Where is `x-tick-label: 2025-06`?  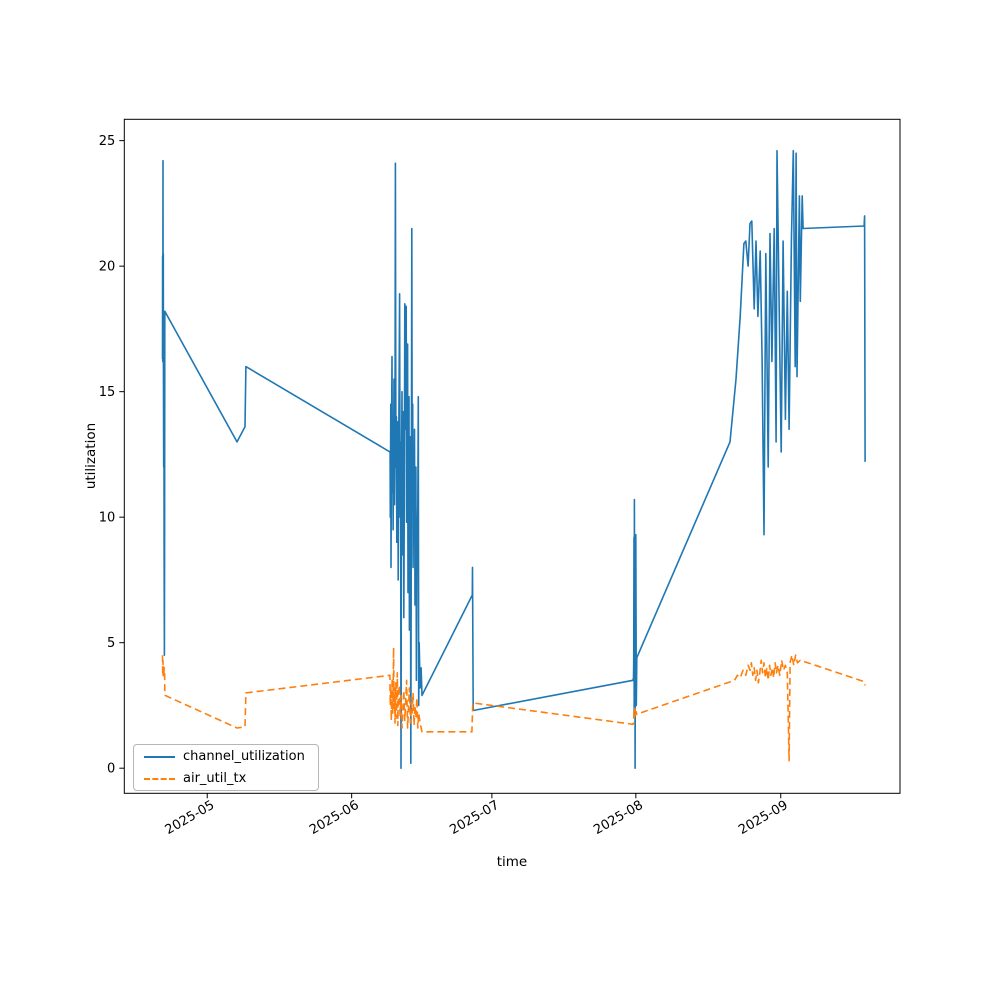
x-tick-label: 2025-06 is located at coordinates (334, 818).